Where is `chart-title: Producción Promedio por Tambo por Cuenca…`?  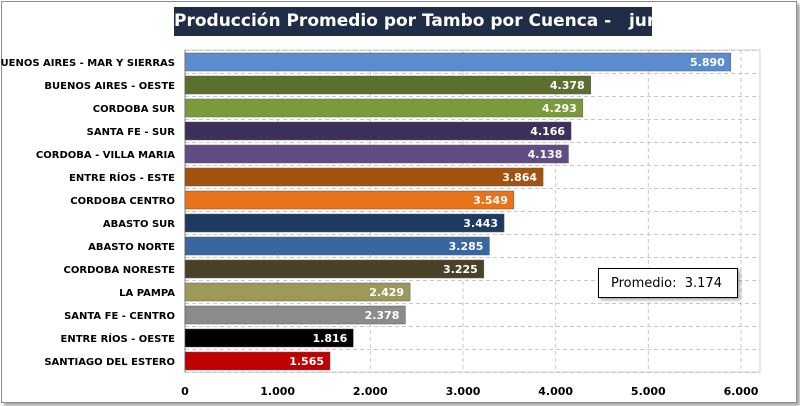 chart-title: Producción Promedio por Tambo por Cuenca… is located at coordinates (452, 21).